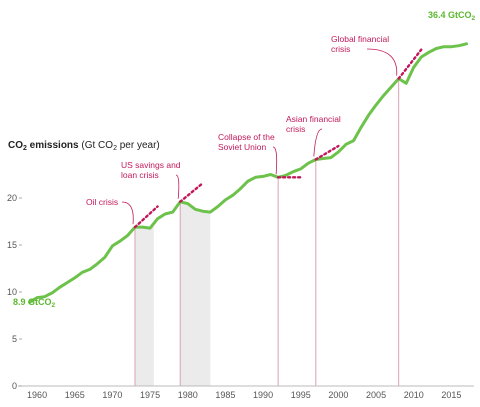 The height and width of the screenshot is (407, 480). Describe the element at coordinates (451, 395) in the screenshot. I see `x-tick-label-2015: 2015` at that location.